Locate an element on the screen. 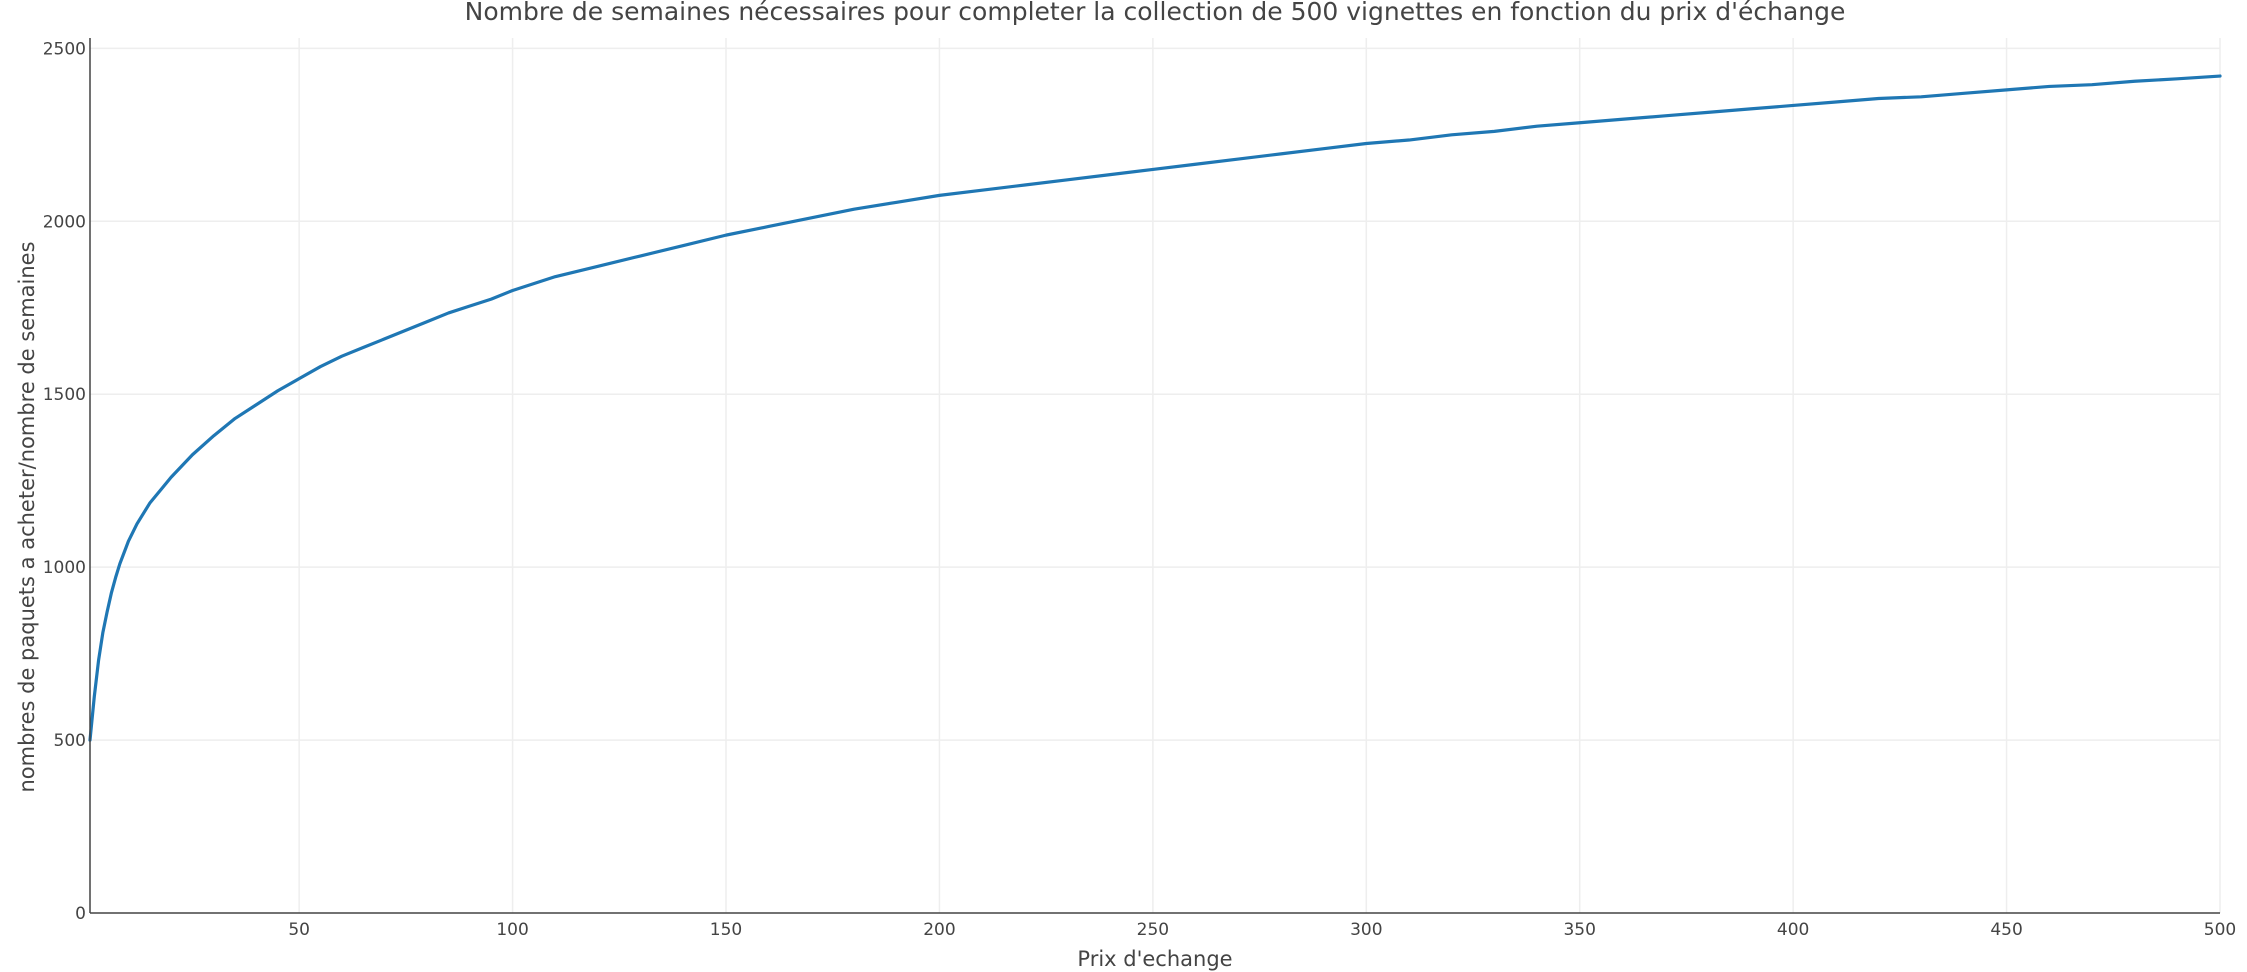  y-tick-label: 1500 is located at coordinates (64, 395).